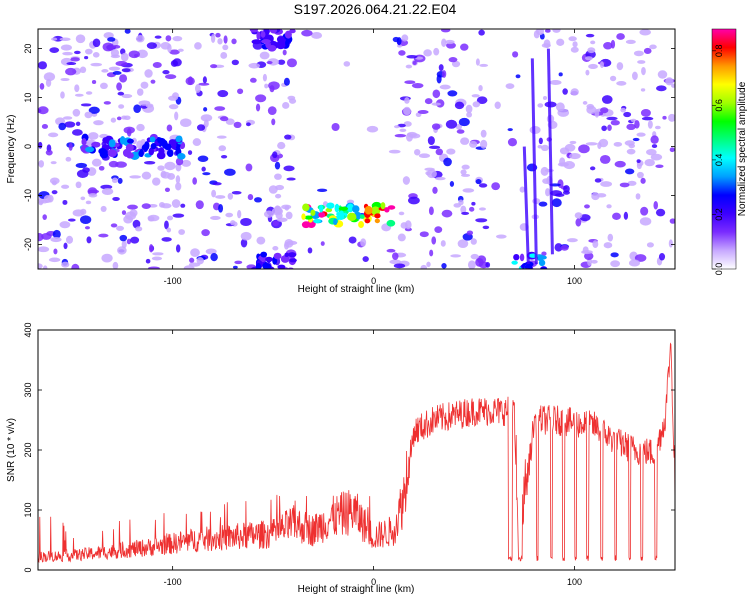 The height and width of the screenshot is (605, 750). What do you see at coordinates (28, 449) in the screenshot?
I see `snr-ytick-label: 200` at bounding box center [28, 449].